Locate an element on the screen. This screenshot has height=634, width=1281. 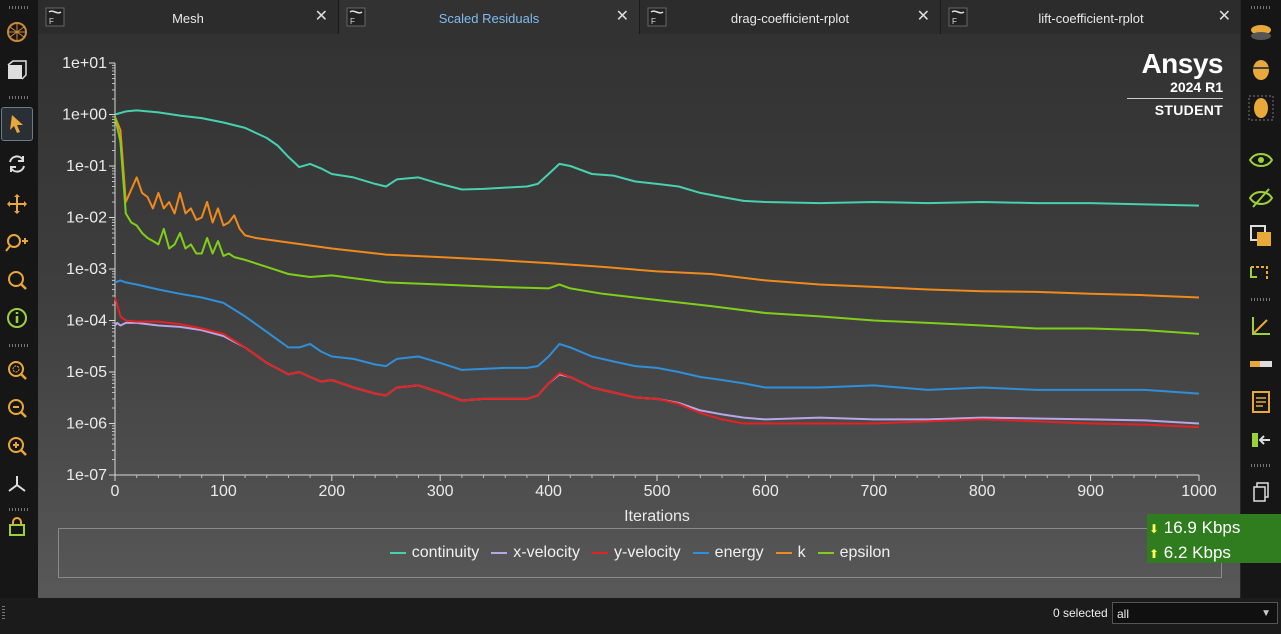
legend-item-energy: energy is located at coordinates (728, 553).